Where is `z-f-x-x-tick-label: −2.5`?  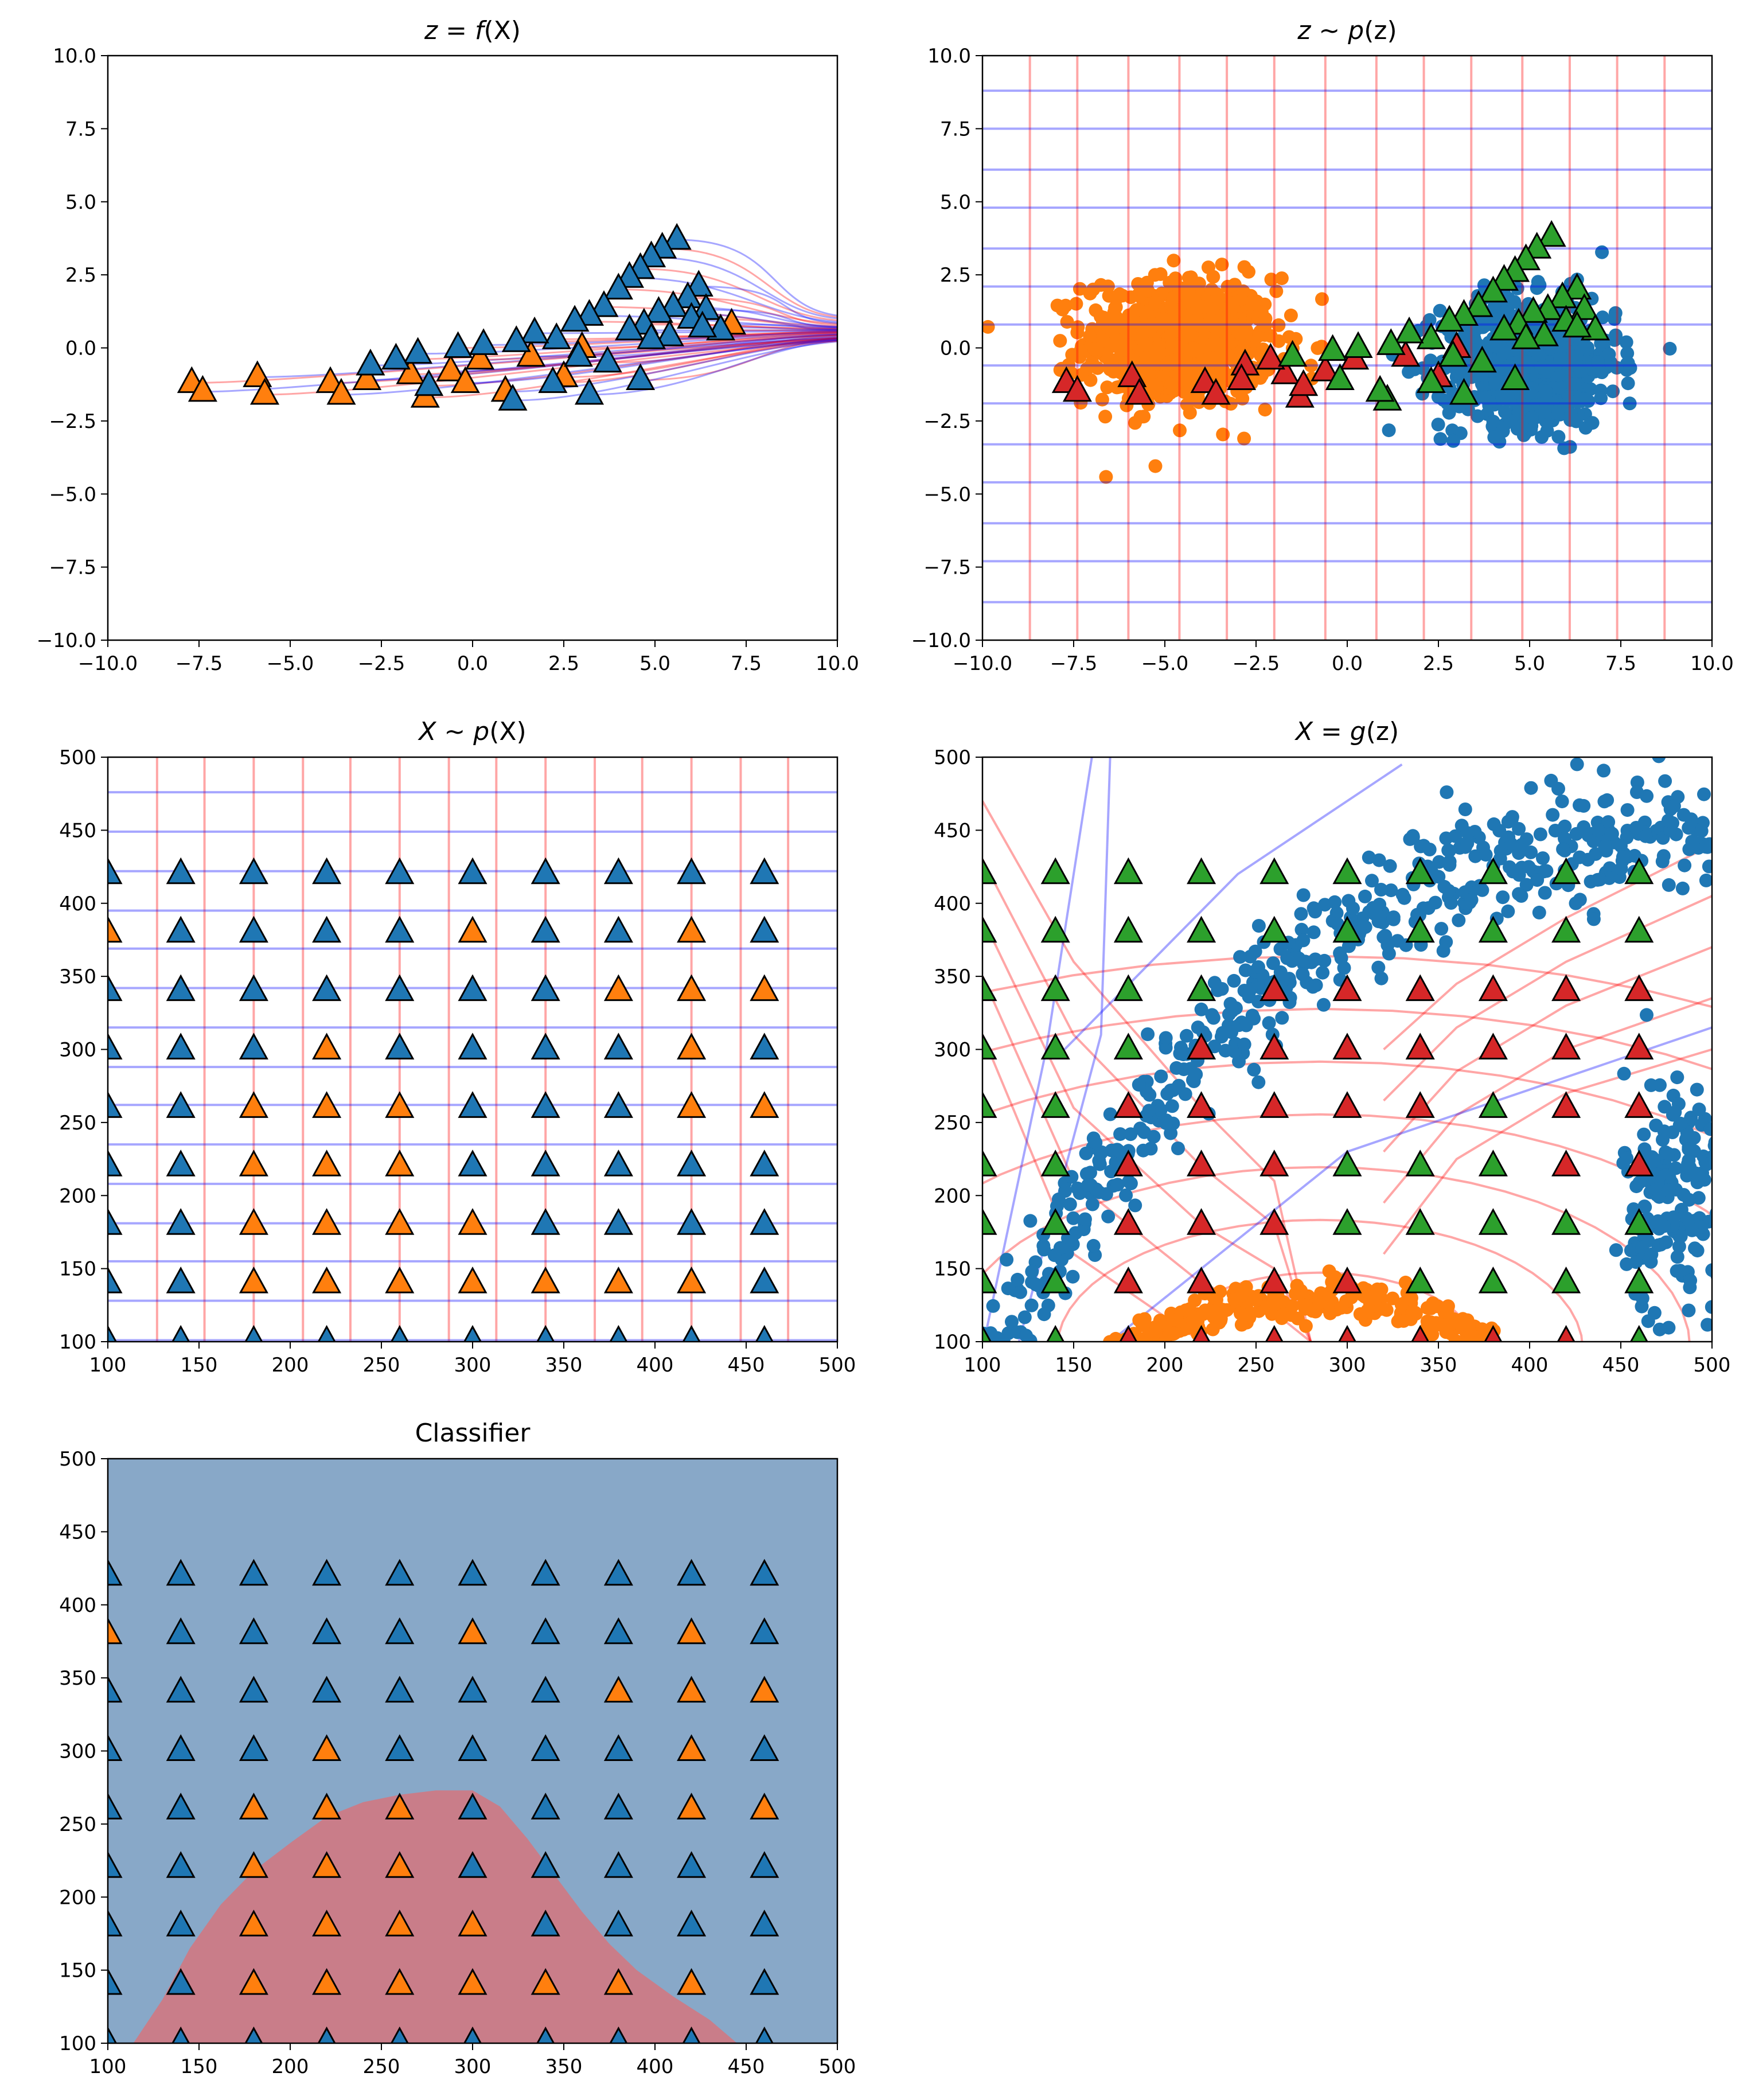
z-f-x-x-tick-label: −2.5 is located at coordinates (381, 664).